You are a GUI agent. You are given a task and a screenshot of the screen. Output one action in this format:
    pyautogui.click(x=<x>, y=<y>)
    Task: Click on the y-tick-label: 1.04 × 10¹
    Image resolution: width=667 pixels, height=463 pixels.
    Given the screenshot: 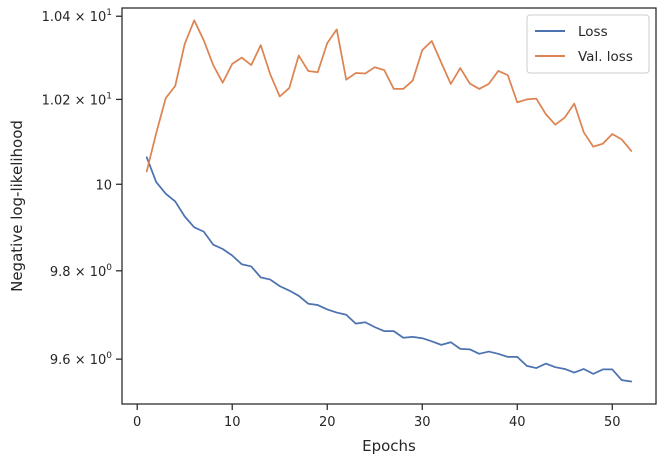 What is the action you would take?
    pyautogui.click(x=77, y=16)
    